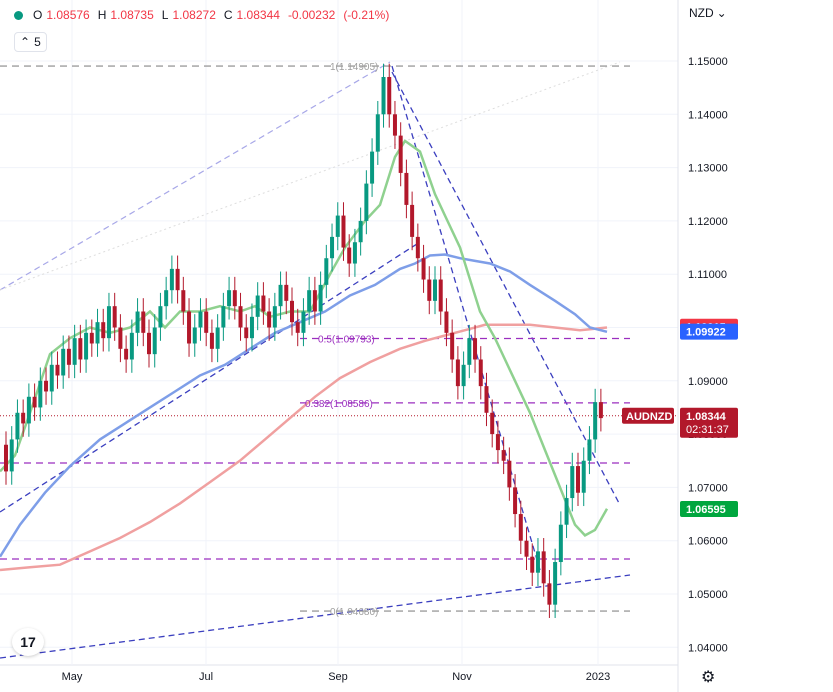 The height and width of the screenshot is (692, 833). Describe the element at coordinates (194, 15) in the screenshot. I see `low-value: 1.08272` at that location.